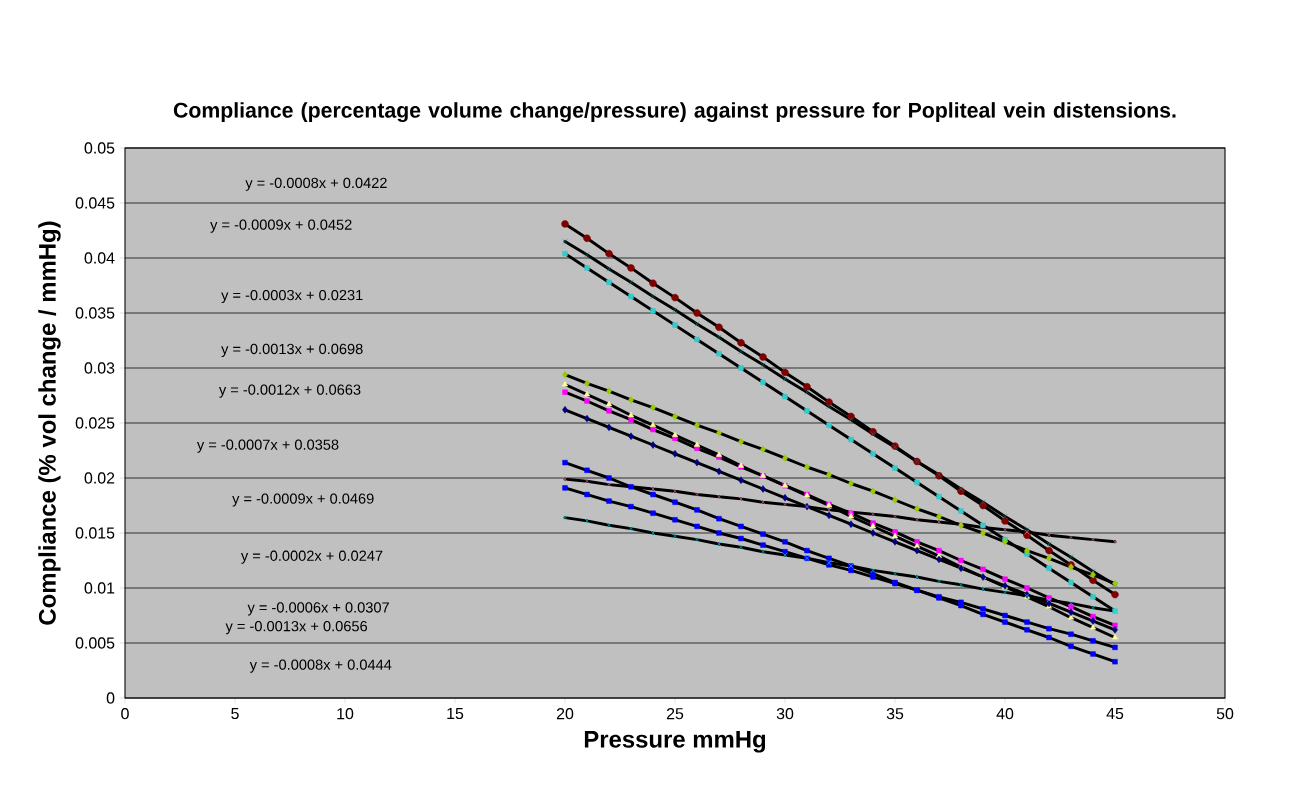 Image resolution: width=1299 pixels, height=791 pixels. I want to click on x-tick-label: 20, so click(565, 714).